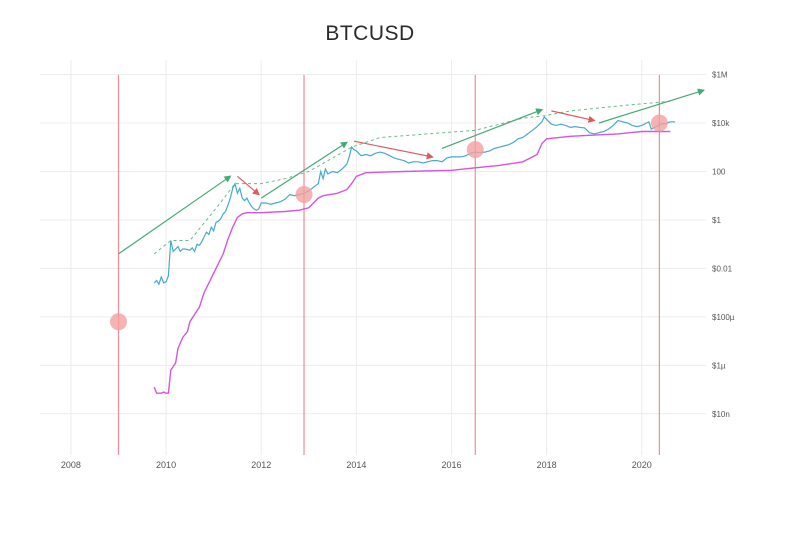  What do you see at coordinates (723, 317) in the screenshot?
I see `y-tick-label: $100µ` at bounding box center [723, 317].